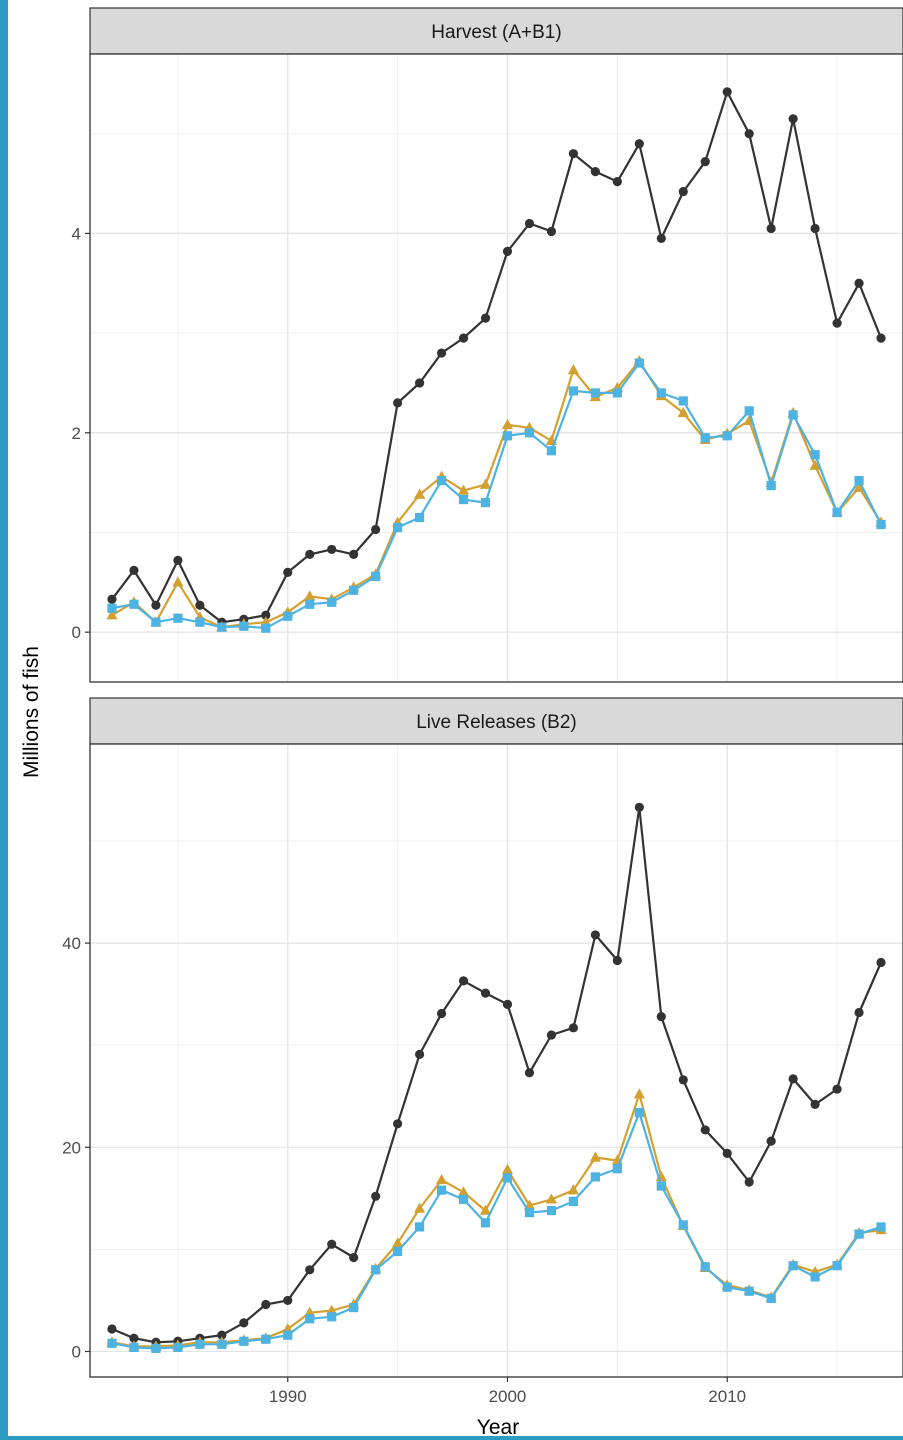  Describe the element at coordinates (76, 233) in the screenshot. I see `y-tick-label: 4` at that location.